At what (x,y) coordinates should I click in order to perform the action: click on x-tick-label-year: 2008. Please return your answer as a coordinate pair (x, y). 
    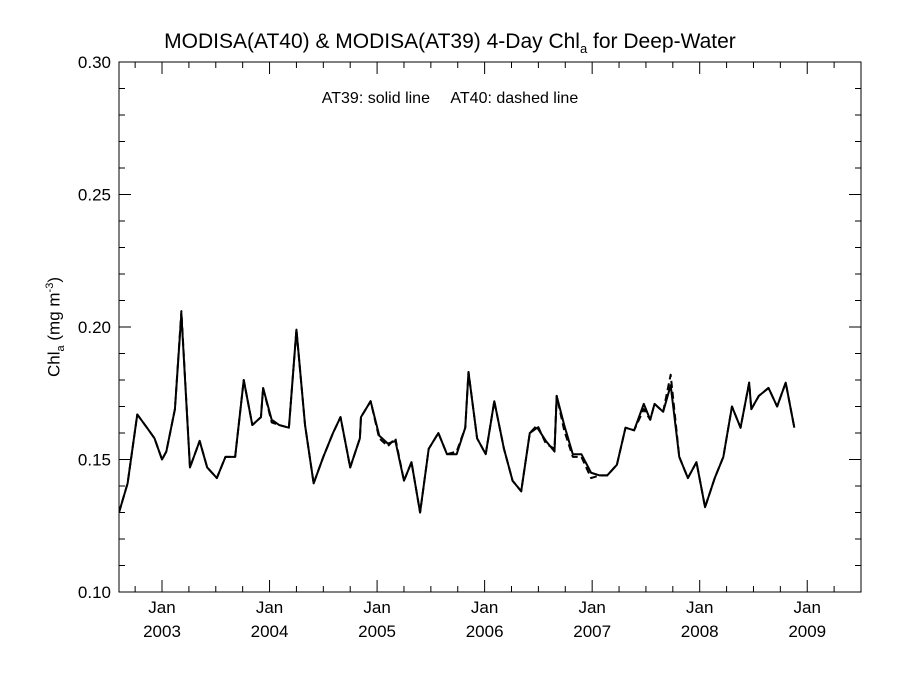
    Looking at the image, I should click on (700, 631).